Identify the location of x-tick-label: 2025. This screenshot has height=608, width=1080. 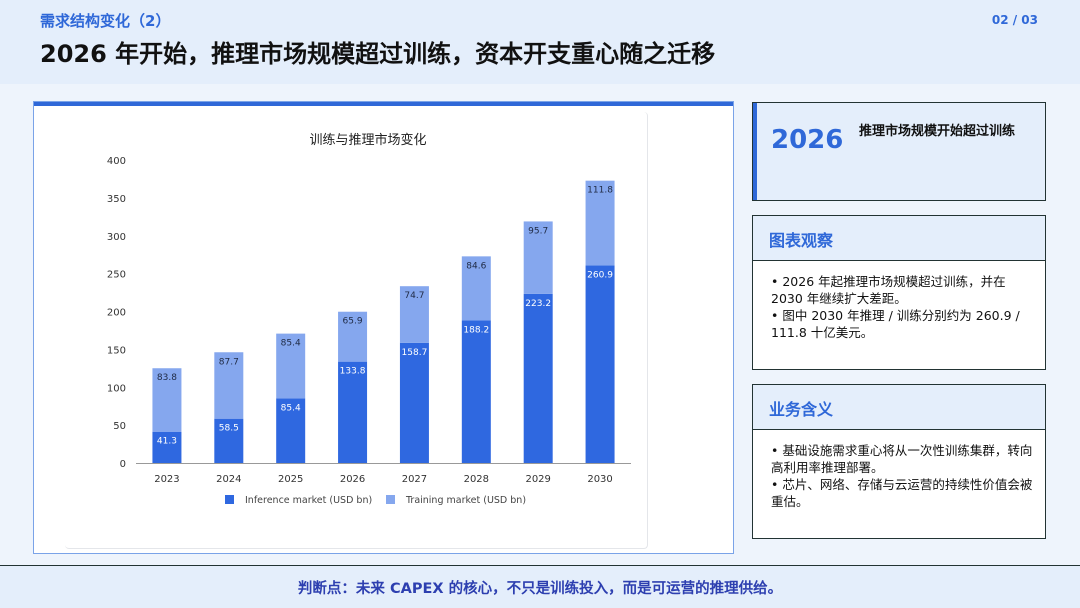
(290, 479).